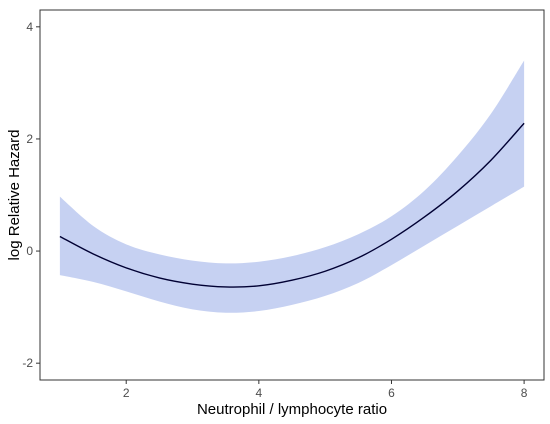  Describe the element at coordinates (31, 195) in the screenshot. I see `y-axis: -2 0 2 4` at that location.